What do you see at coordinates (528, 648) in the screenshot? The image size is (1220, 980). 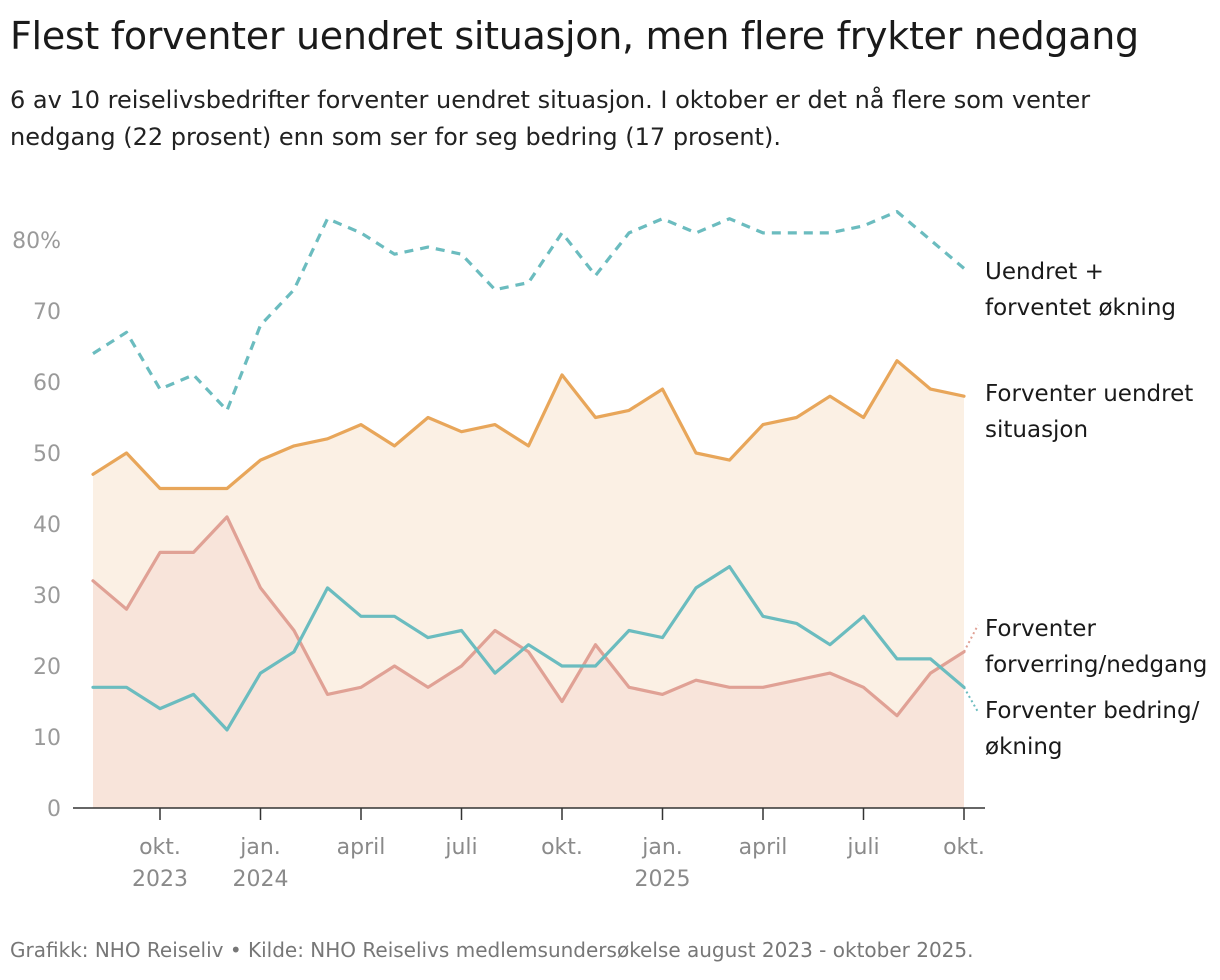 I see `series-line-bedring` at bounding box center [528, 648].